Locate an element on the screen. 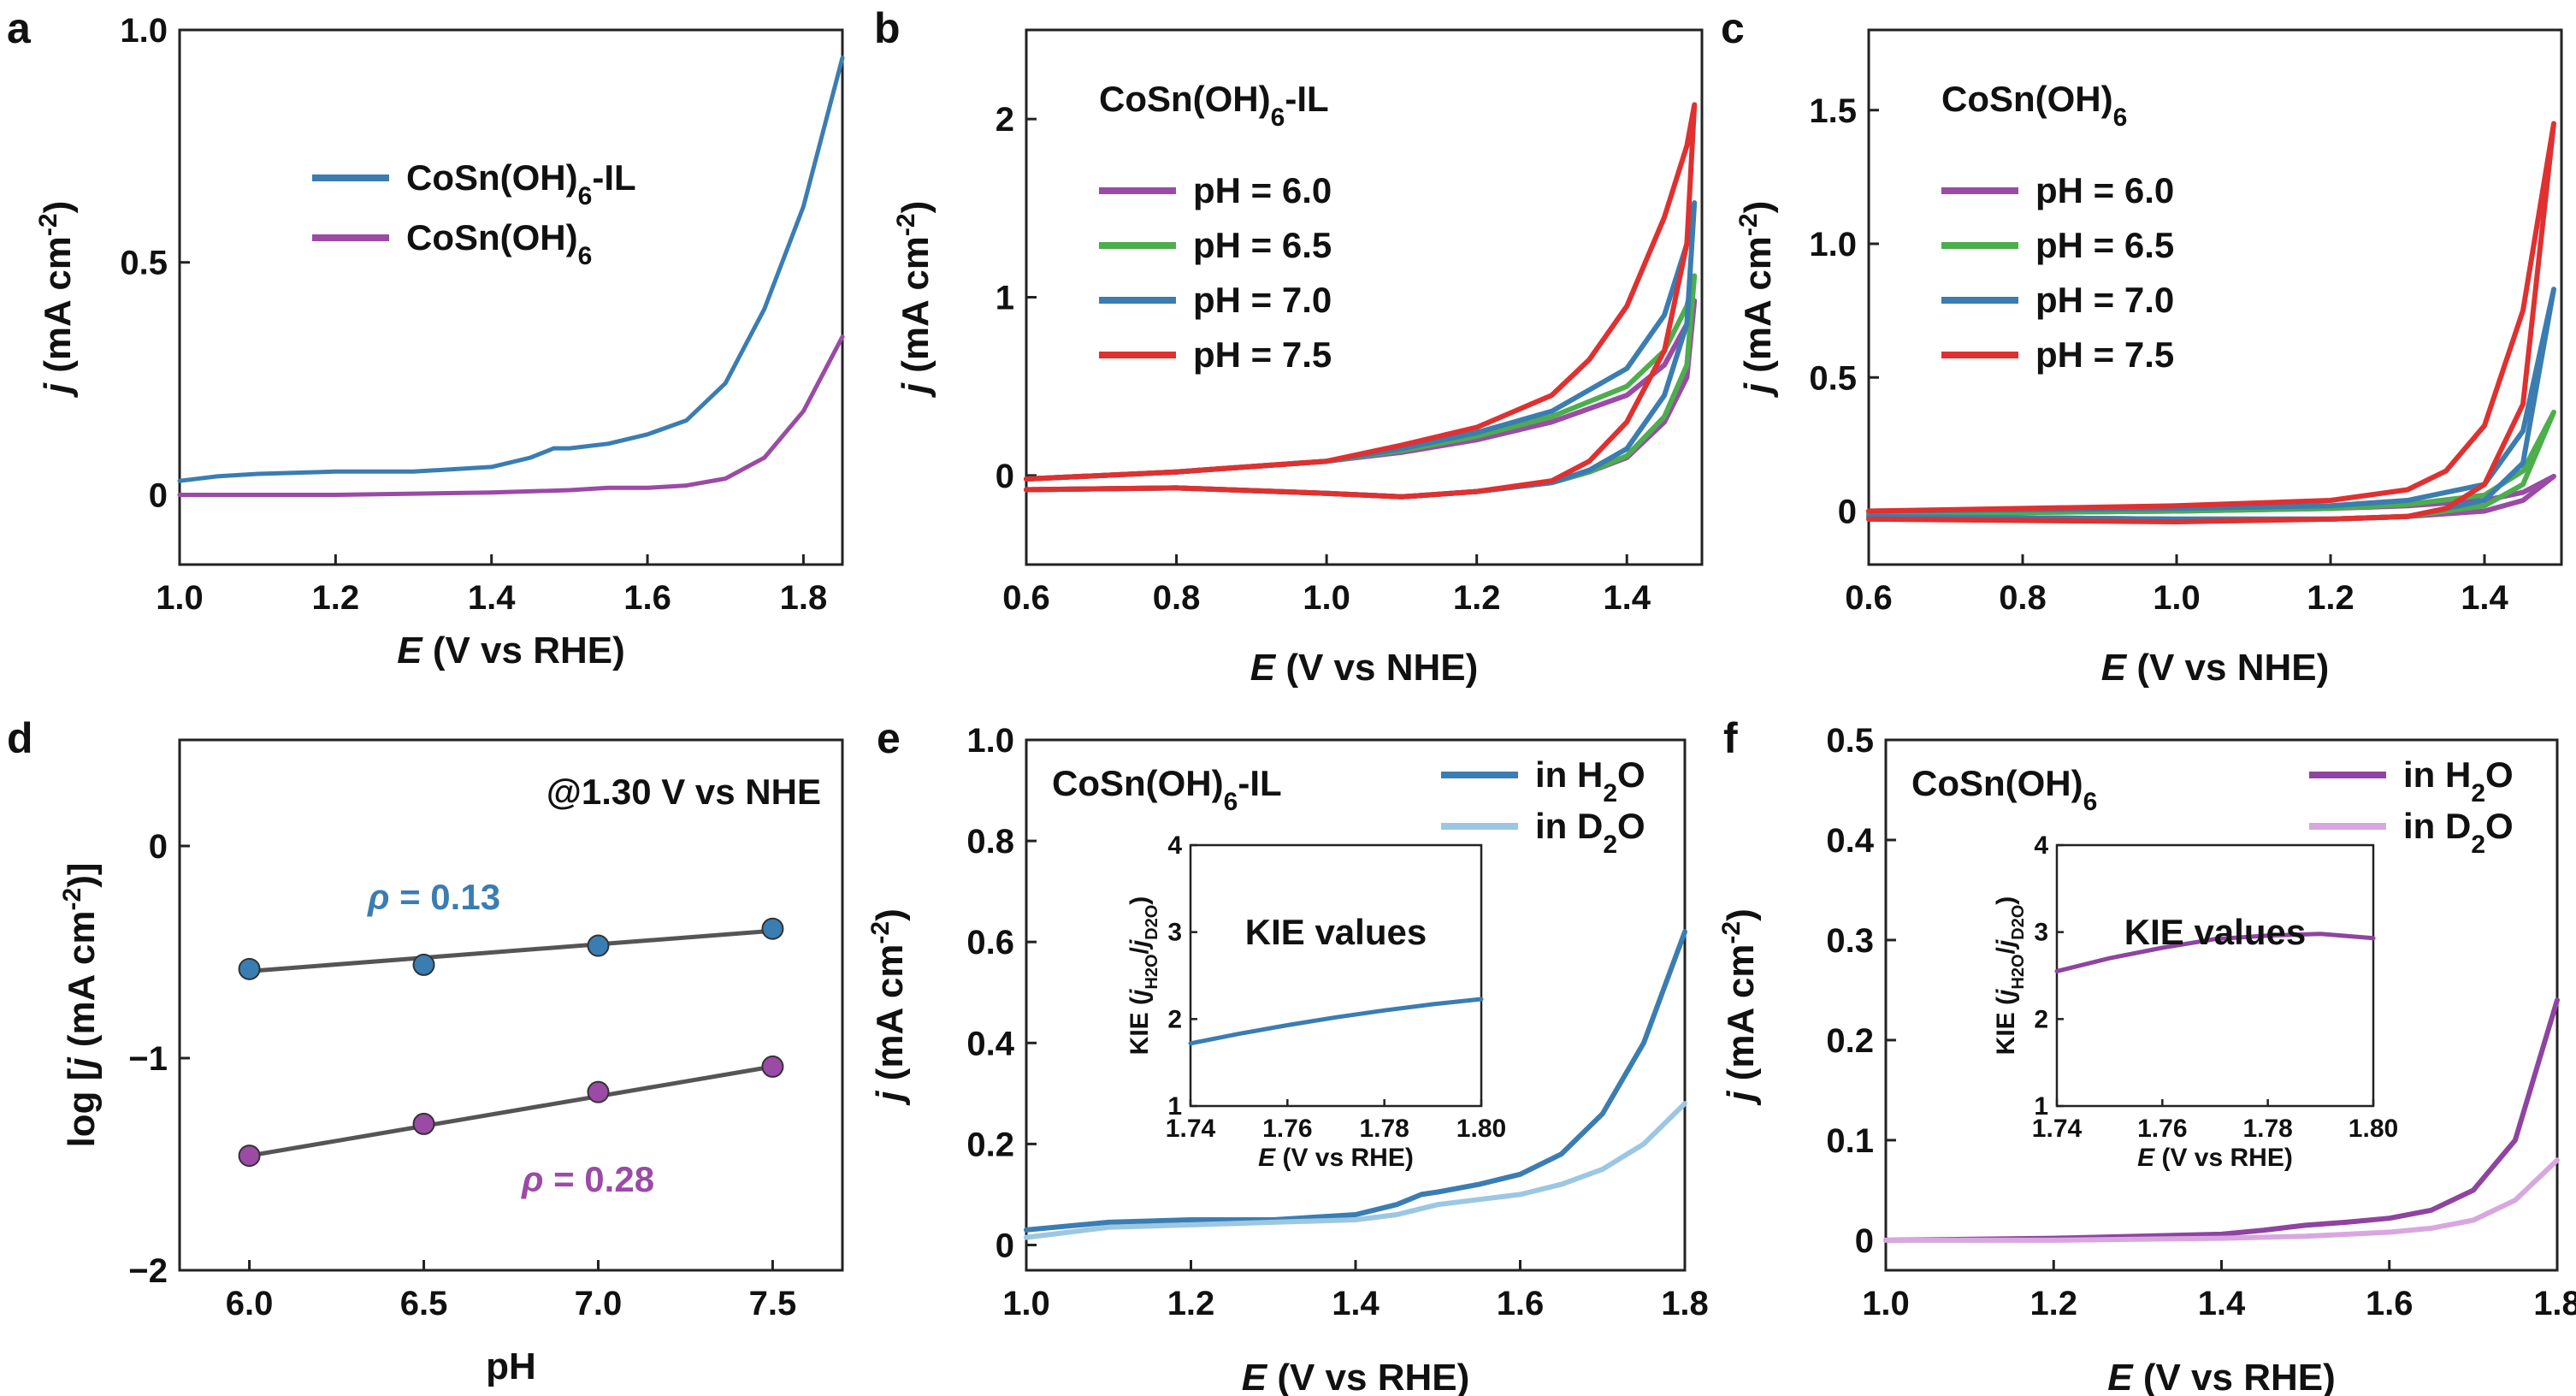  inset-y-tick-label: 1 is located at coordinates (1174, 1106).